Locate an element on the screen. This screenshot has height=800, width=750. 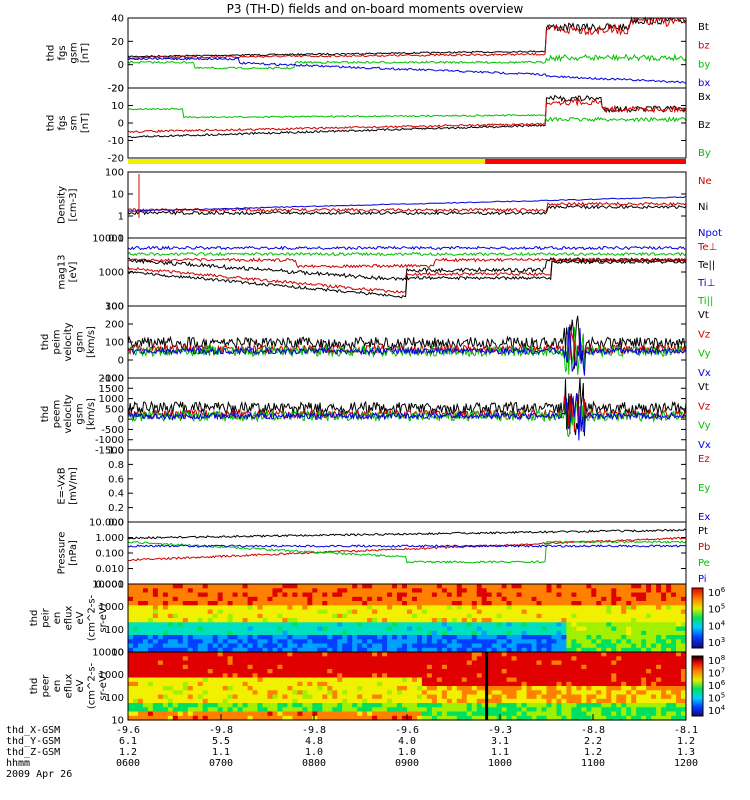
mode-bar-slow is located at coordinates (307, 161).